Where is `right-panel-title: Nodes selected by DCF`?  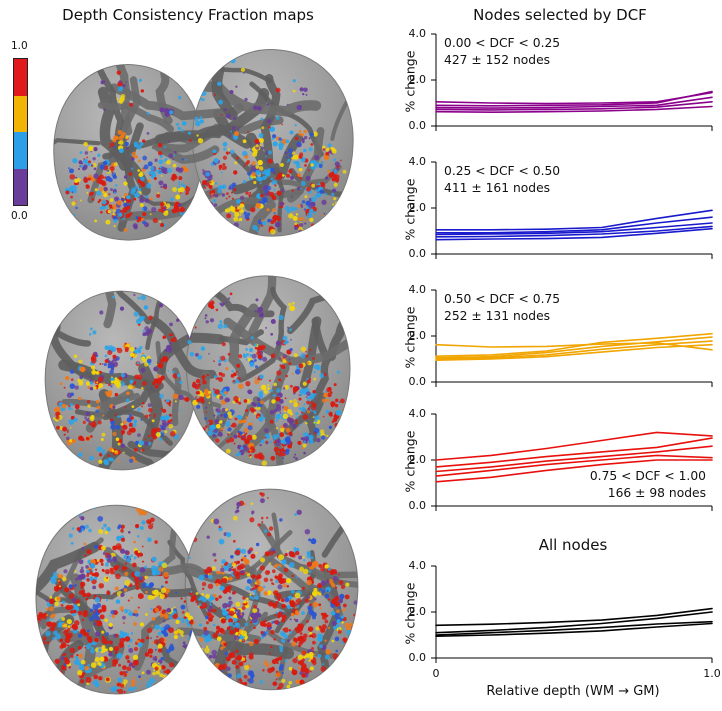
right-panel-title: Nodes selected by DCF is located at coordinates (560, 15).